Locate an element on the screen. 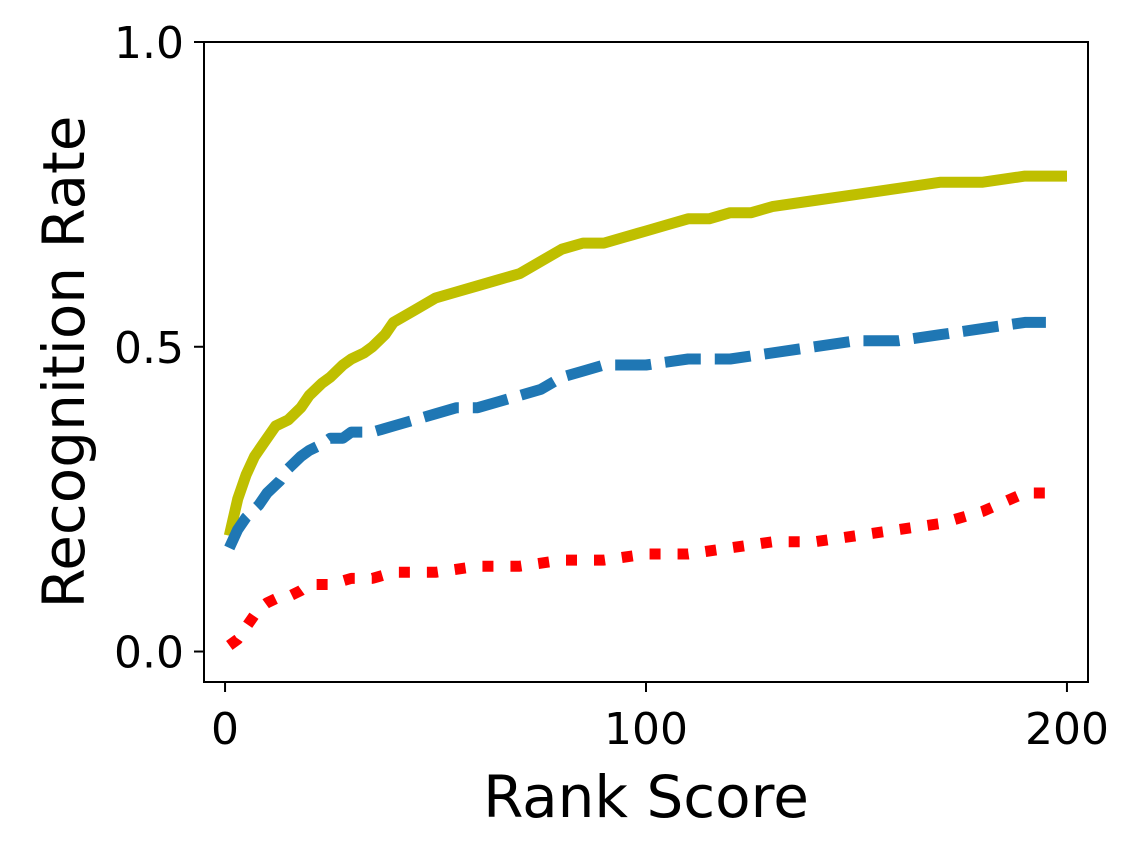  x-tick-label: 100 is located at coordinates (646, 729).